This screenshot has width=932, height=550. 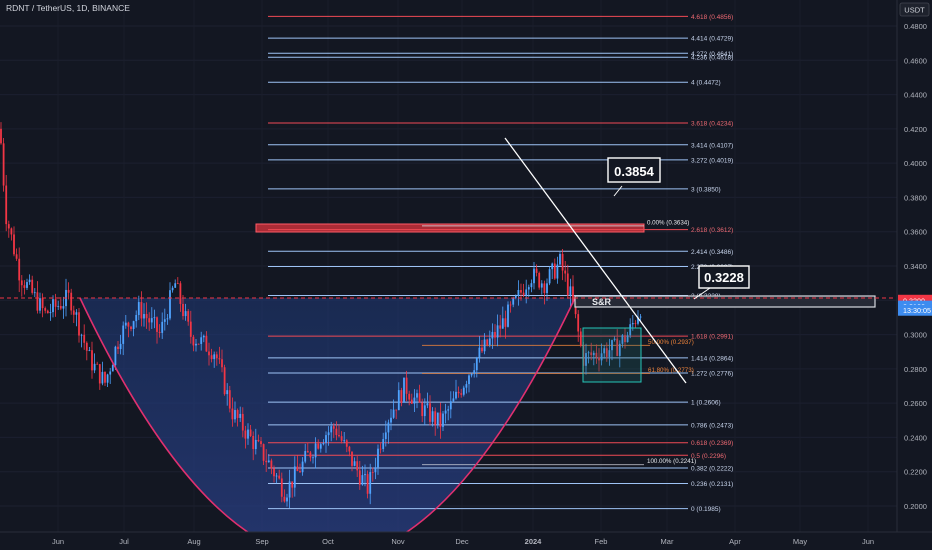 I want to click on fib-extension-label: 3.618 (0.4234), so click(x=712, y=124).